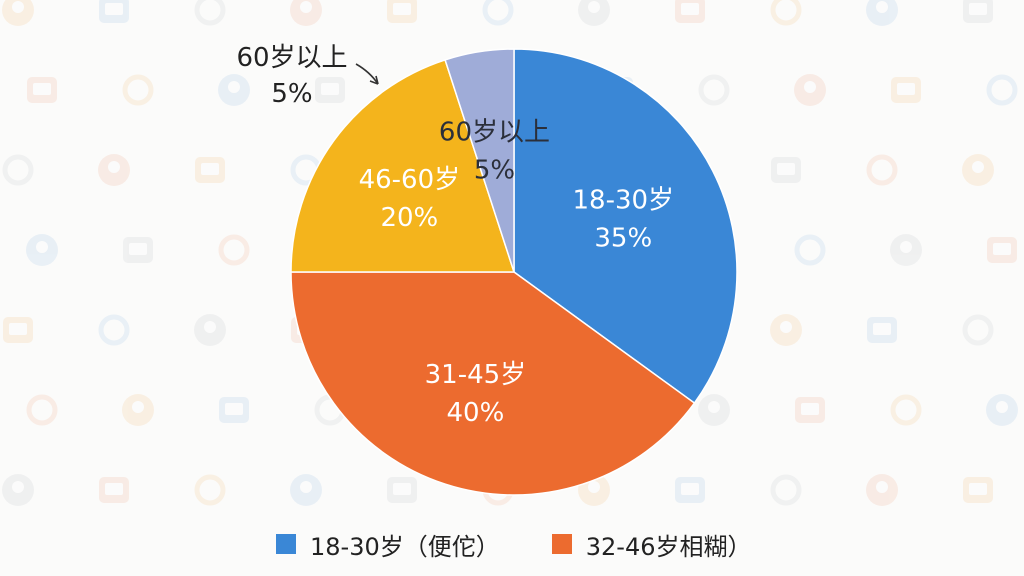 The width and height of the screenshot is (1024, 576). What do you see at coordinates (624, 200) in the screenshot?
I see `slice-category-label: 18-30岁` at bounding box center [624, 200].